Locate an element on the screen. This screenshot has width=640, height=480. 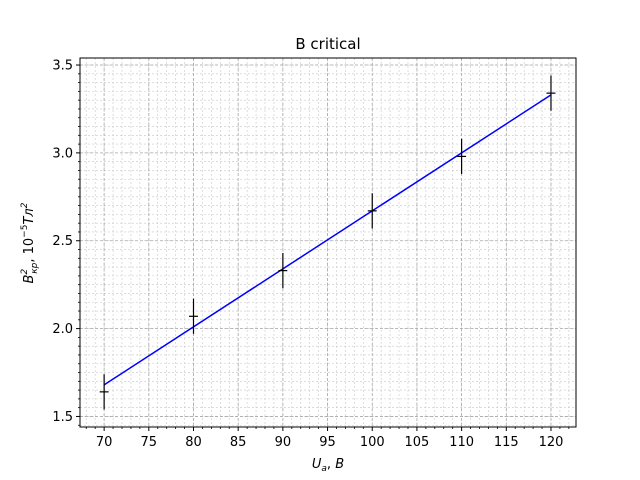
x-tick-label: 85 is located at coordinates (238, 442).